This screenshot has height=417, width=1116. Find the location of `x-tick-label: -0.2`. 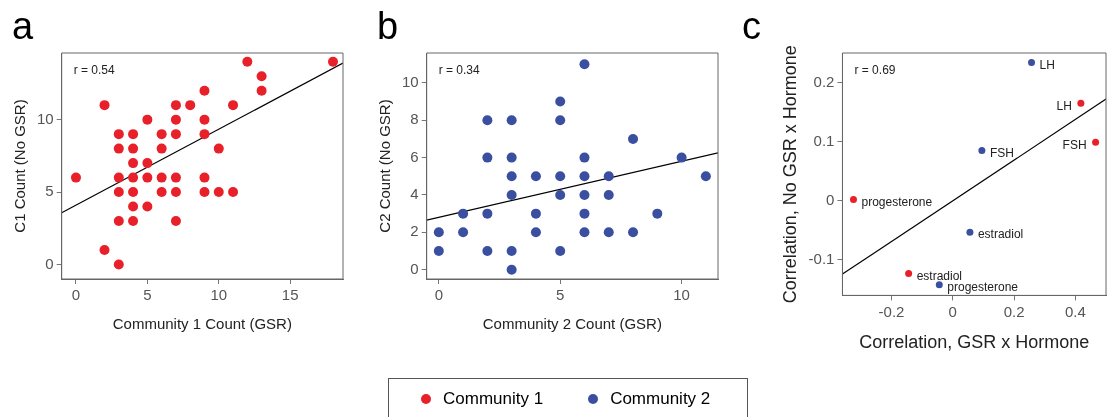

x-tick-label: -0.2 is located at coordinates (891, 311).